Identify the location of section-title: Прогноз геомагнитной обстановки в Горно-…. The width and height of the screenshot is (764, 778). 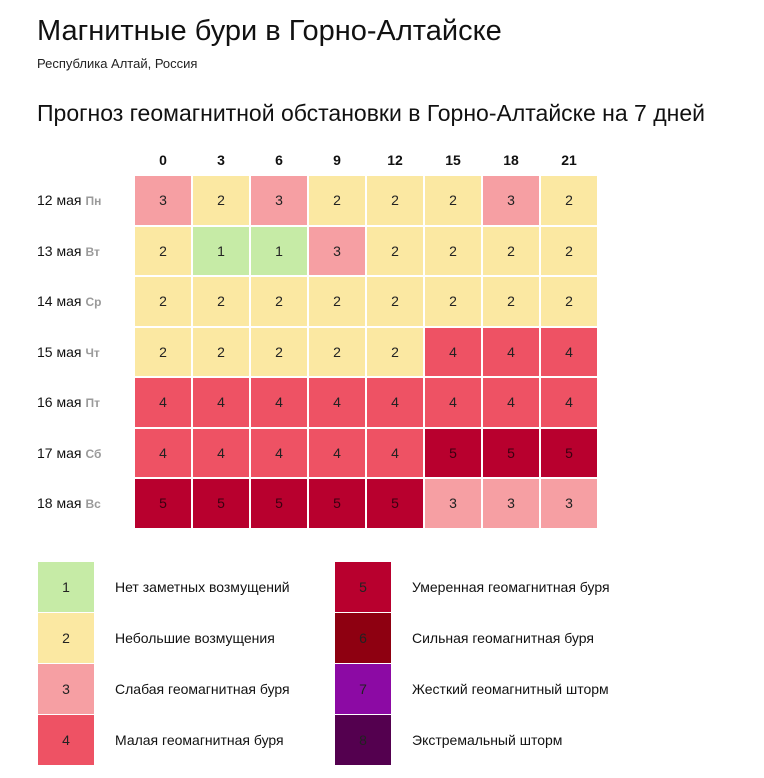
(371, 113).